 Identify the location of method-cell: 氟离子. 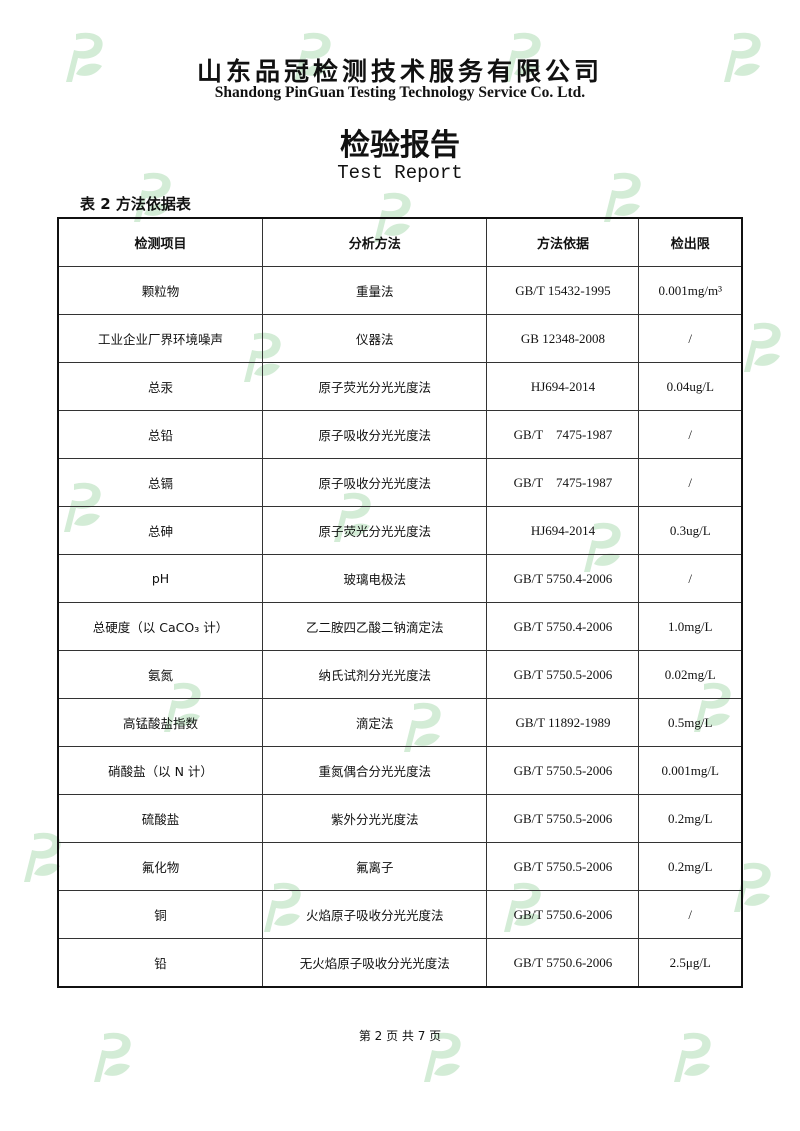
(375, 866).